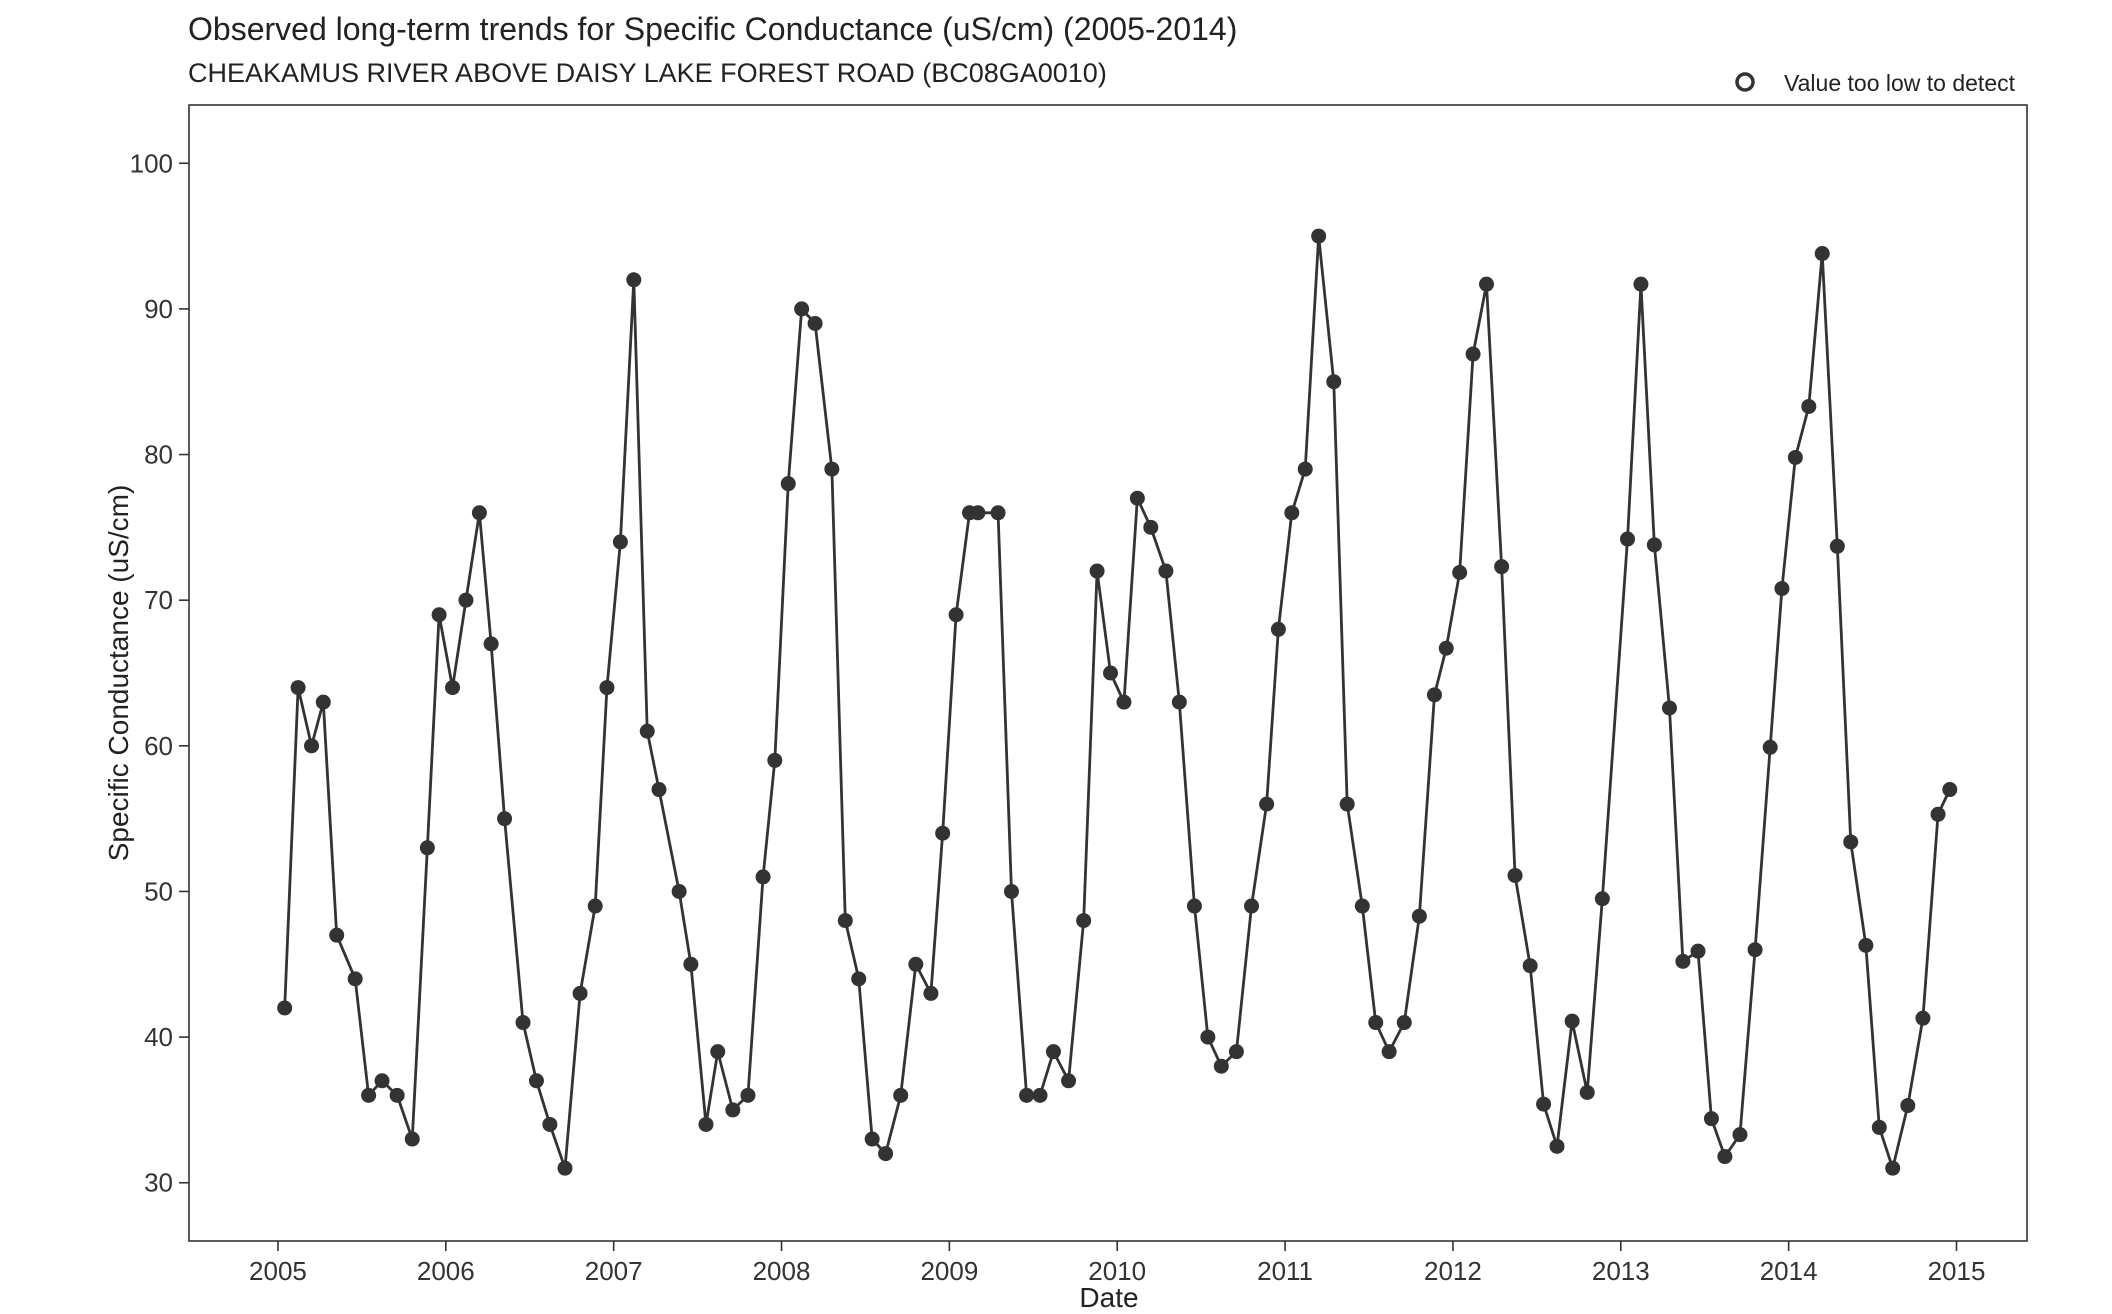 The image size is (2112, 1314). Describe the element at coordinates (1453, 1271) in the screenshot. I see `x-tick-label: 2012` at that location.